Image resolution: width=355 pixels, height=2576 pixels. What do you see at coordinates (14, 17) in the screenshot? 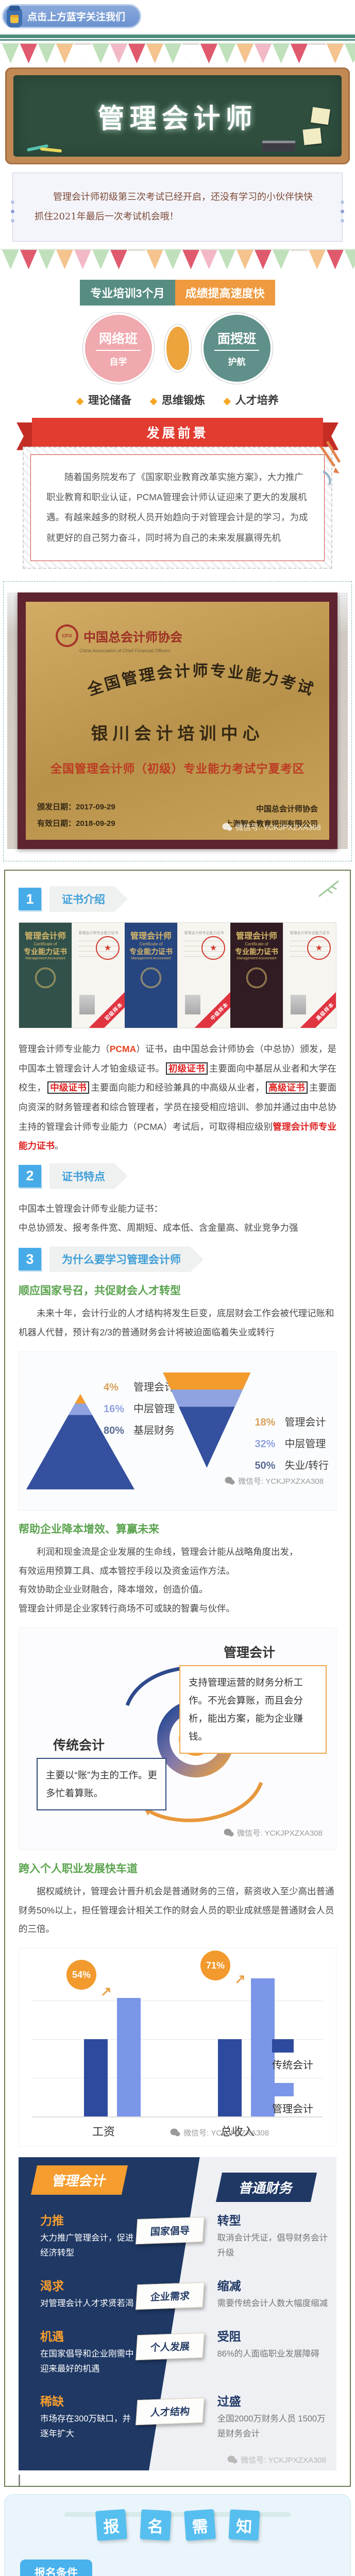
I see `backpack-icon` at bounding box center [14, 17].